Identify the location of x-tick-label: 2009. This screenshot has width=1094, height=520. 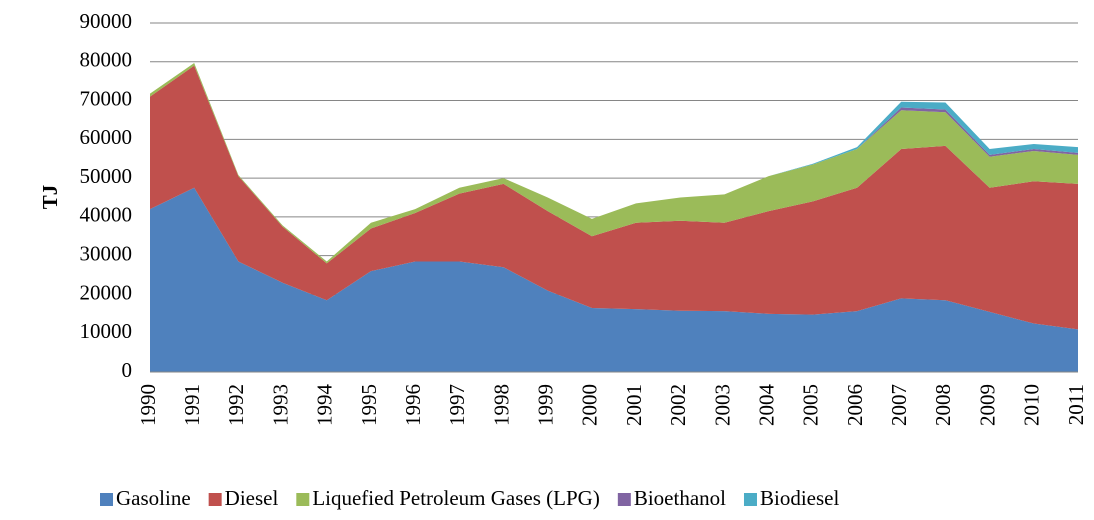
(987, 405).